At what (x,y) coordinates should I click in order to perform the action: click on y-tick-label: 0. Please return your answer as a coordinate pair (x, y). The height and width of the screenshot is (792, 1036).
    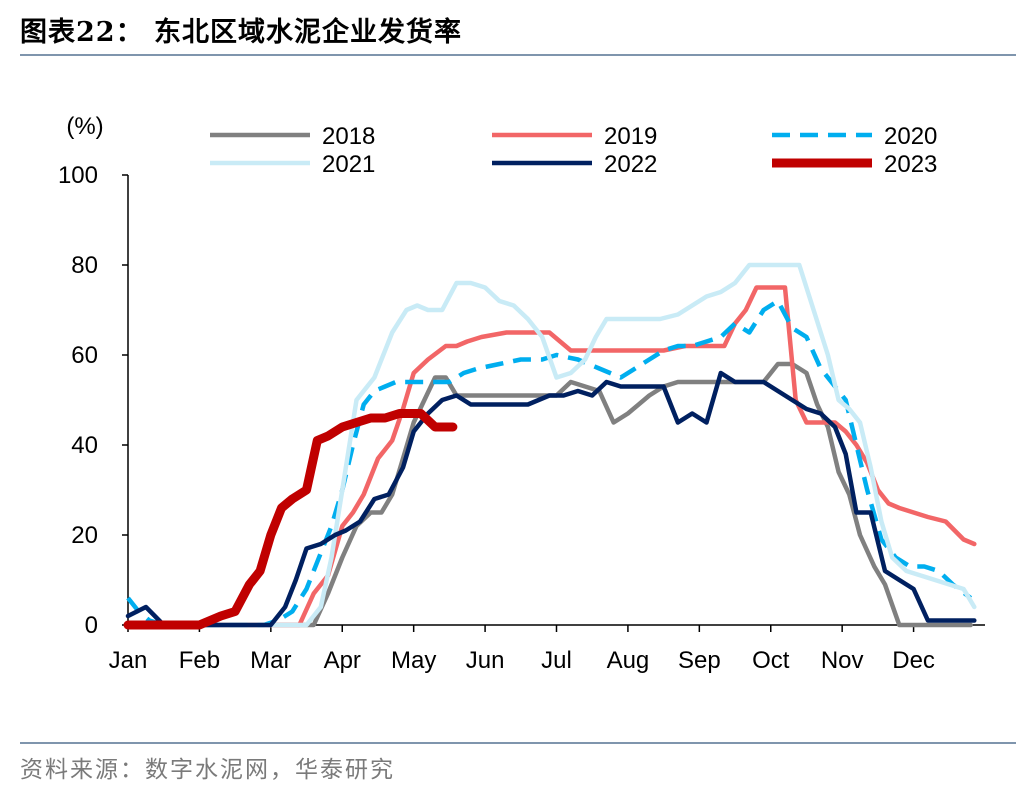
    Looking at the image, I should click on (91, 625).